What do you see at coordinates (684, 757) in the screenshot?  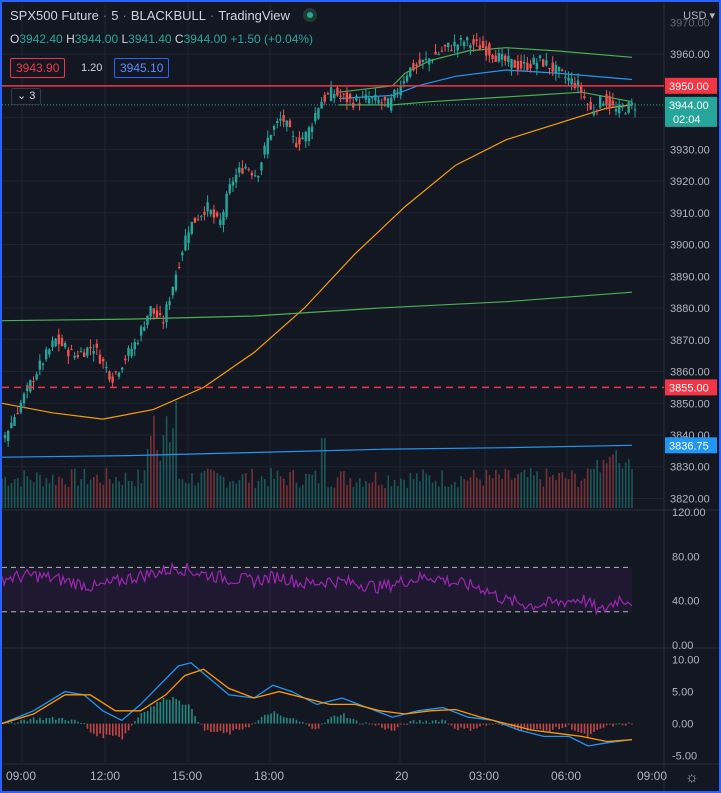 I see `macd-tick: -5.00` at bounding box center [684, 757].